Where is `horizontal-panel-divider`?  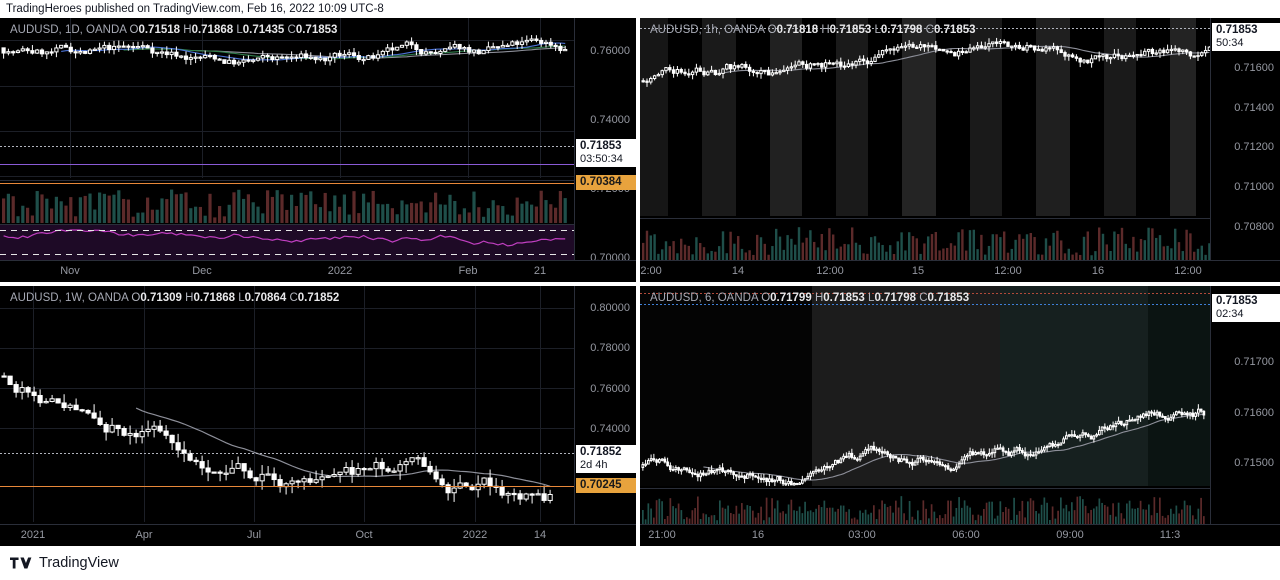
horizontal-panel-divider is located at coordinates (640, 284).